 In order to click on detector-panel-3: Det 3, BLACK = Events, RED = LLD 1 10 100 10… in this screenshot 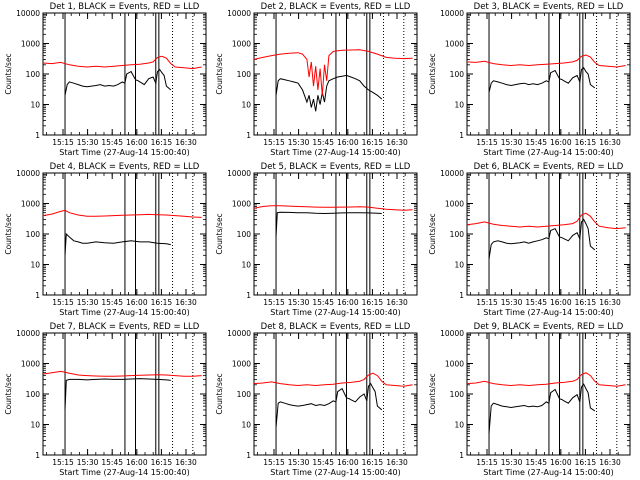, I will do `click(529, 79)`.